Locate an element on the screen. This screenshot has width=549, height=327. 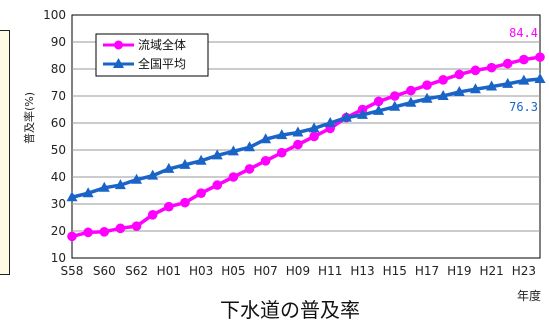
x-tick-label: H13 is located at coordinates (362, 271).